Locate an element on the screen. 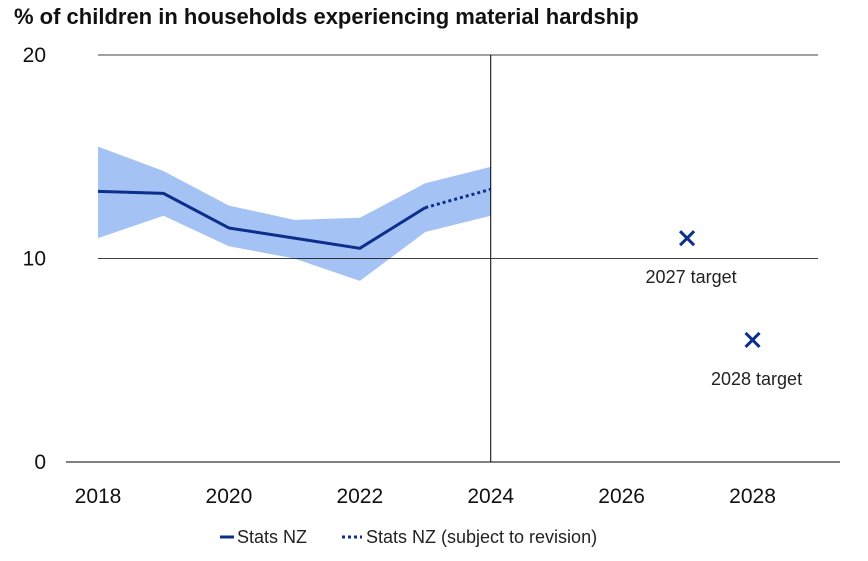 This screenshot has width=868, height=561. target-marker-2027 is located at coordinates (687, 238).